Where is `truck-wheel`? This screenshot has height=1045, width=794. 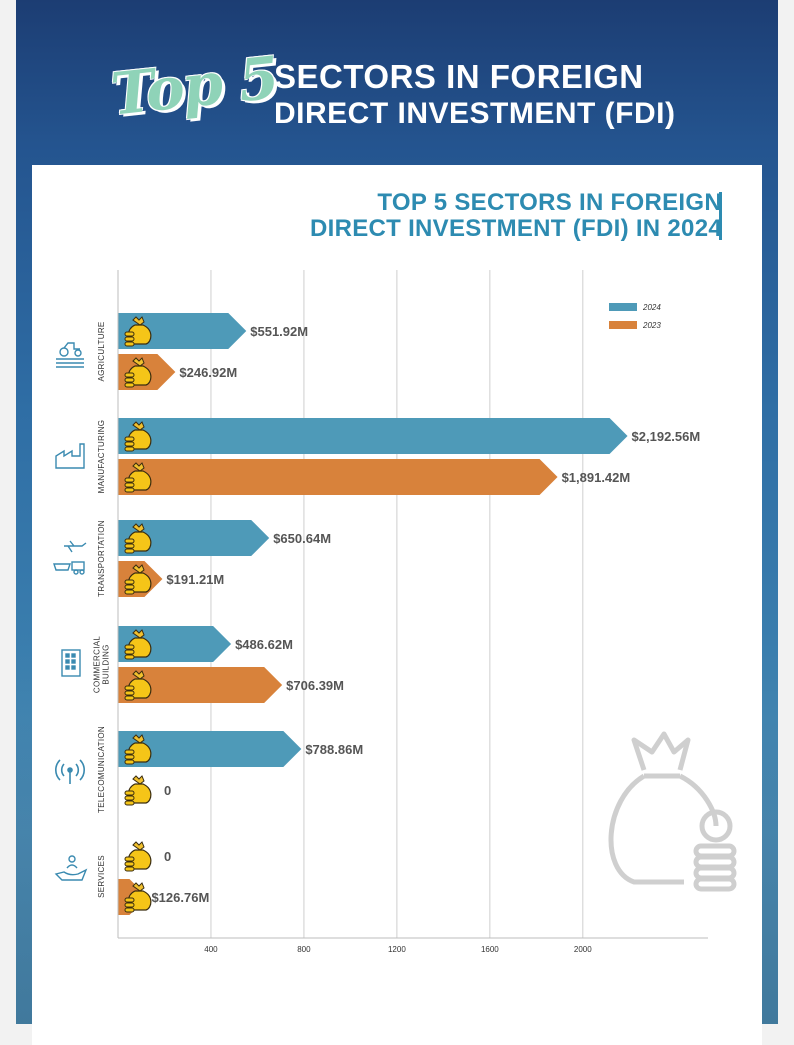 truck-wheel is located at coordinates (82, 572).